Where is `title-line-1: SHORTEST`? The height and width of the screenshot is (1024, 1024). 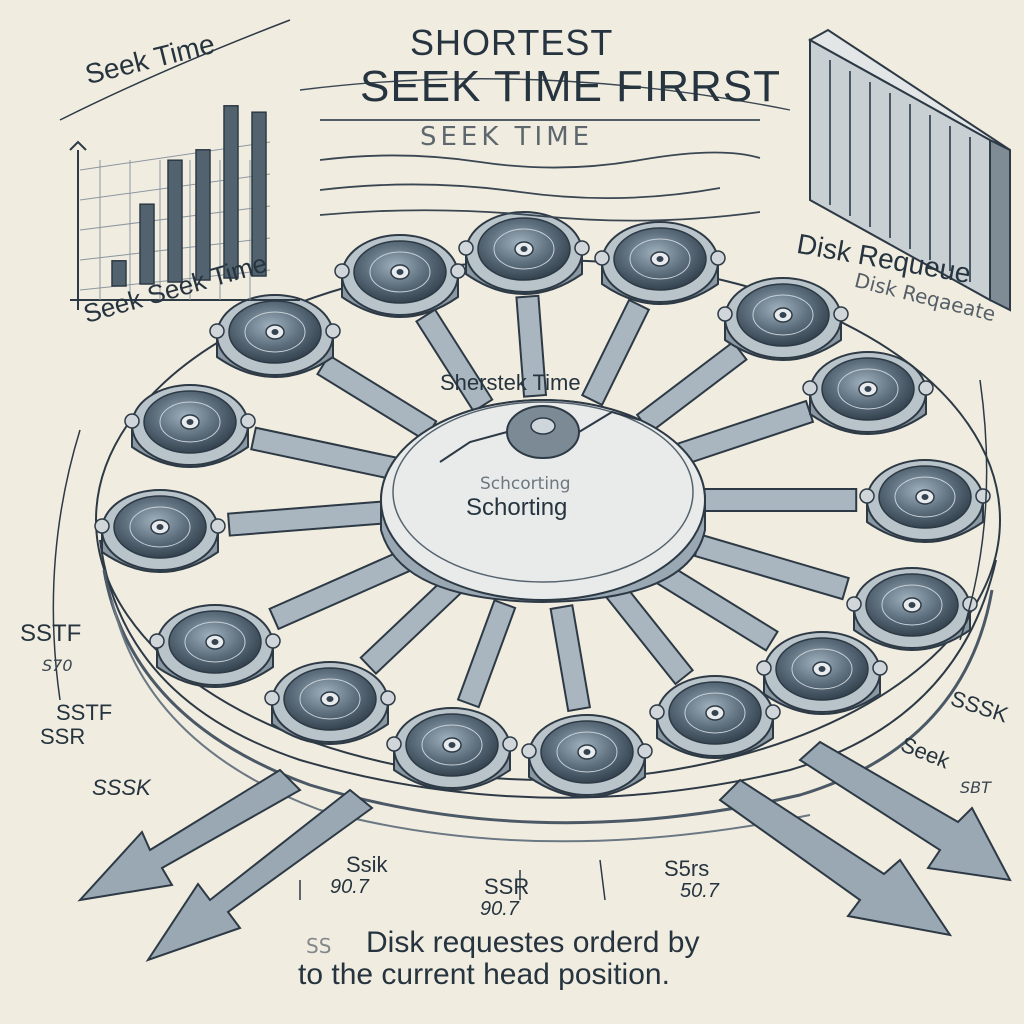
title-line-1: SHORTEST is located at coordinates (512, 42).